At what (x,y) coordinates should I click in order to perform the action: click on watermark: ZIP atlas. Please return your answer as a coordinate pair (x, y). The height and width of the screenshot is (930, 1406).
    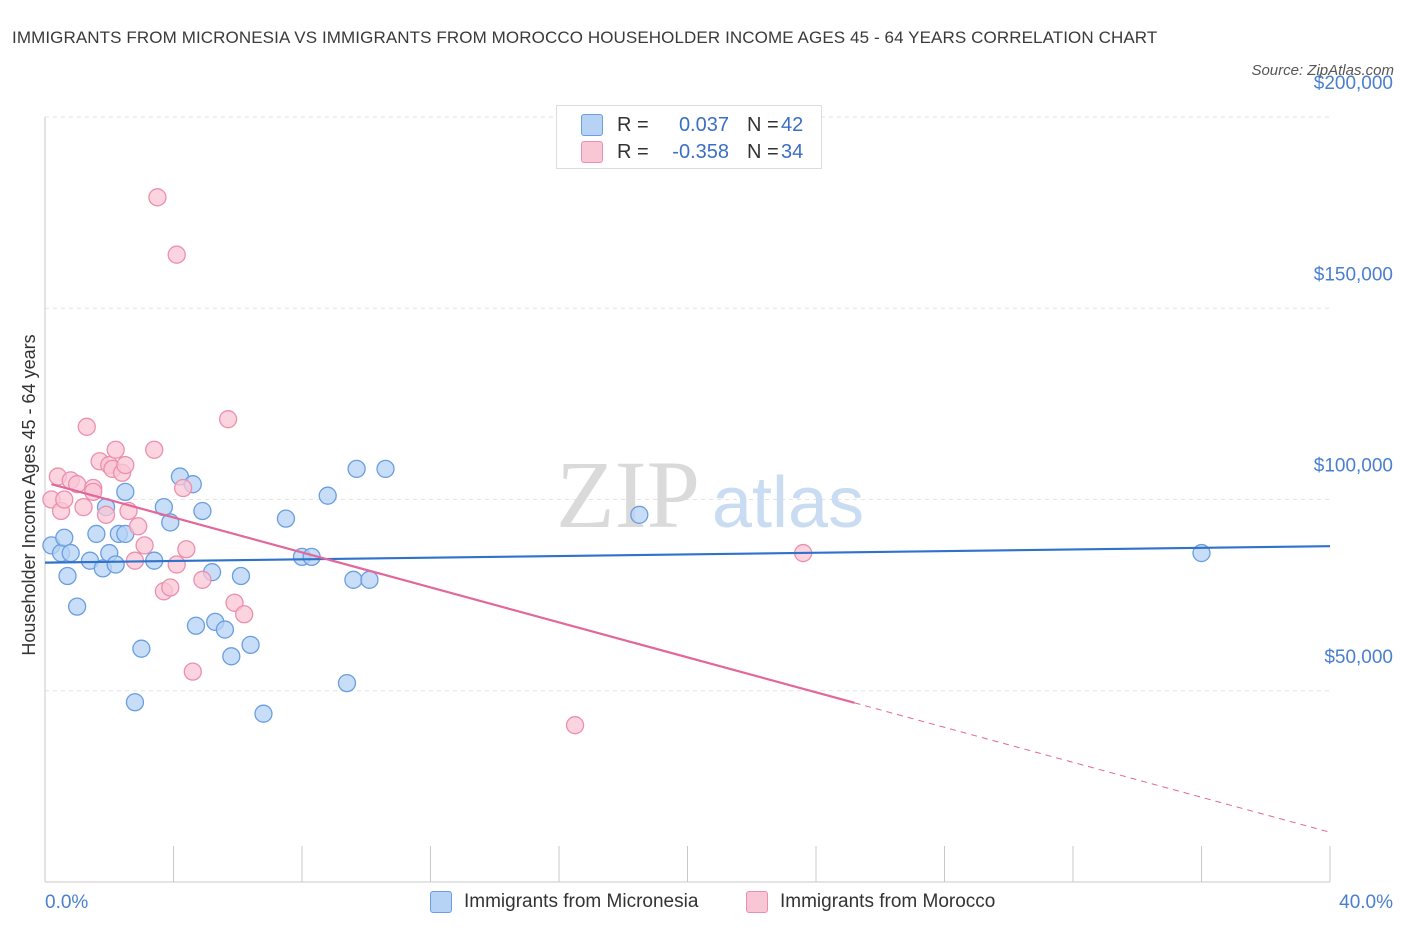
    Looking at the image, I should click on (710, 494).